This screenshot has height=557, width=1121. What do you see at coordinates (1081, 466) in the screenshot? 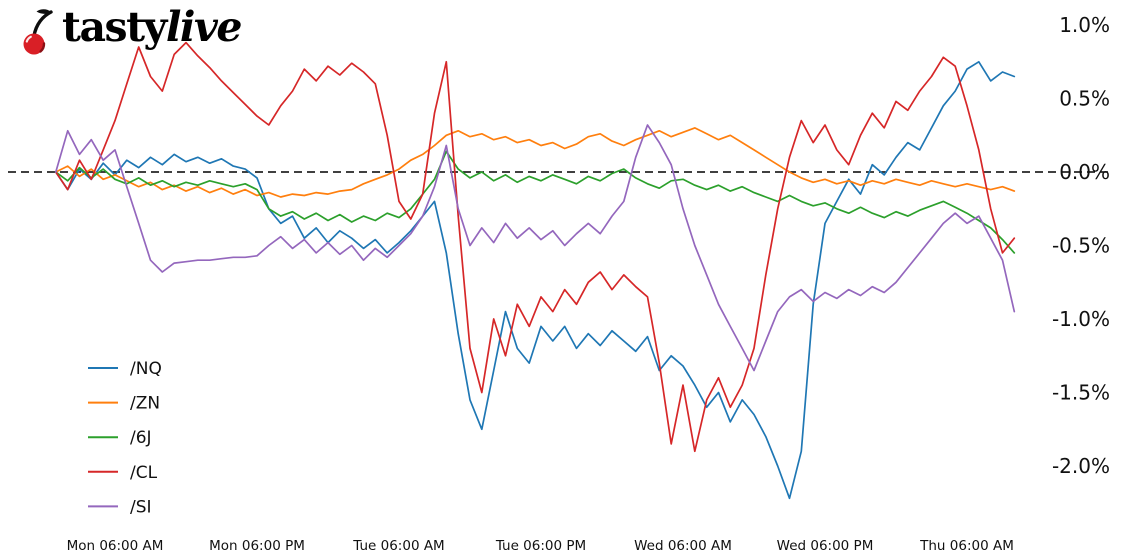
I see `y-axis-label: -2.0%` at bounding box center [1081, 466].